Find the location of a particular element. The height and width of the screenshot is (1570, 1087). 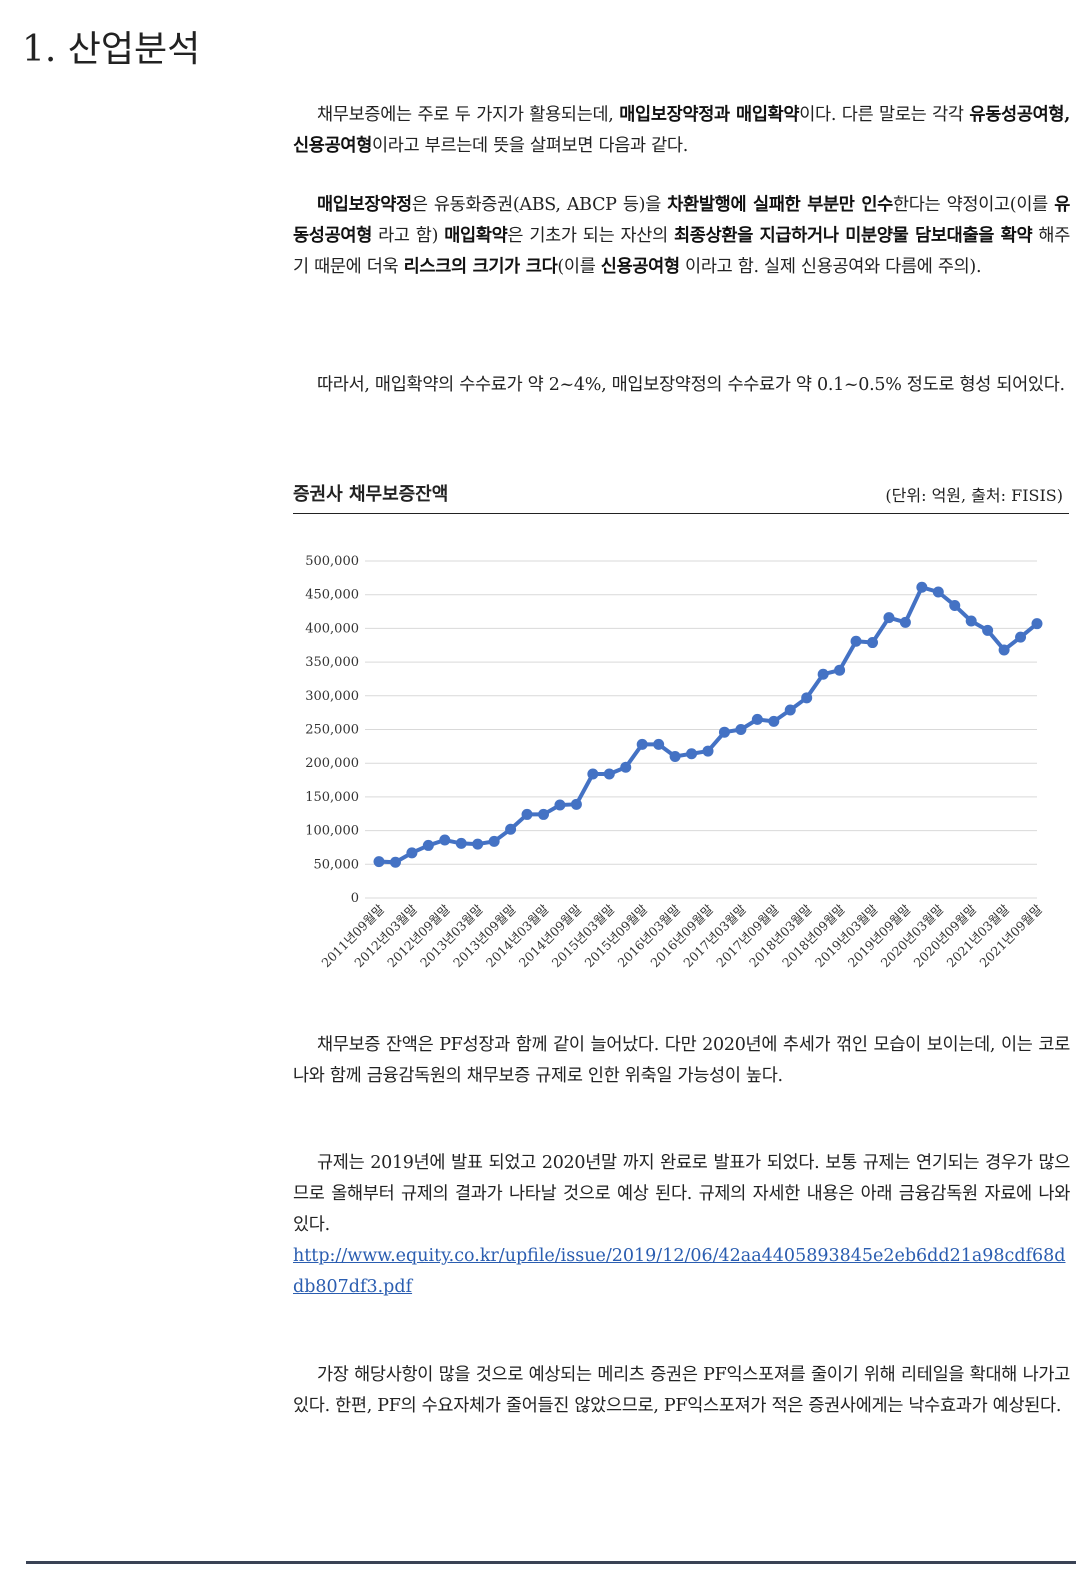

section-title: 1. 산업분석 is located at coordinates (111, 49).